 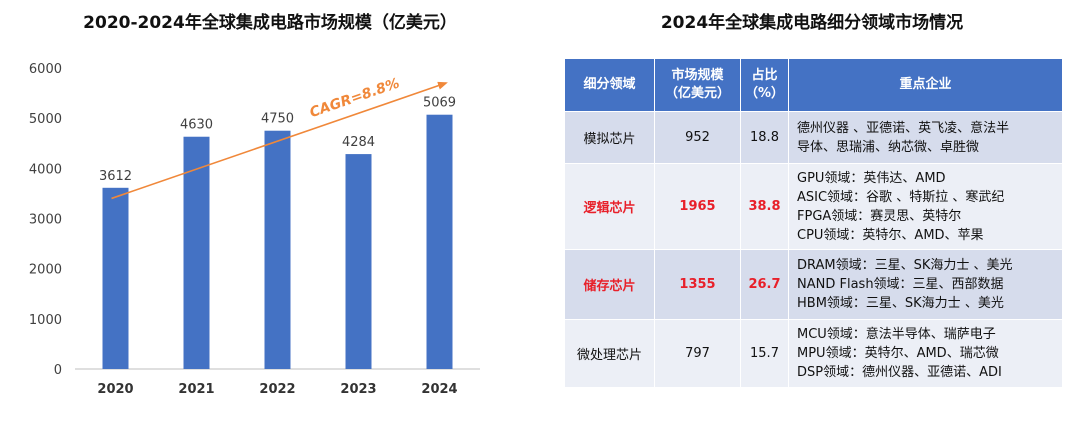 What do you see at coordinates (609, 353) in the screenshot?
I see `segment-name: 微处理芯片` at bounding box center [609, 353].